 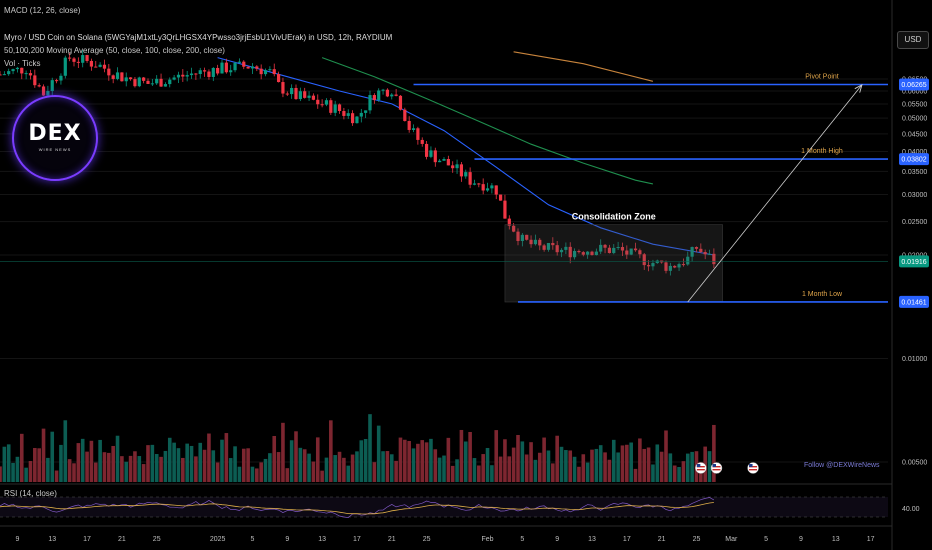 I want to click on level-label: Pivot Point, so click(x=822, y=76).